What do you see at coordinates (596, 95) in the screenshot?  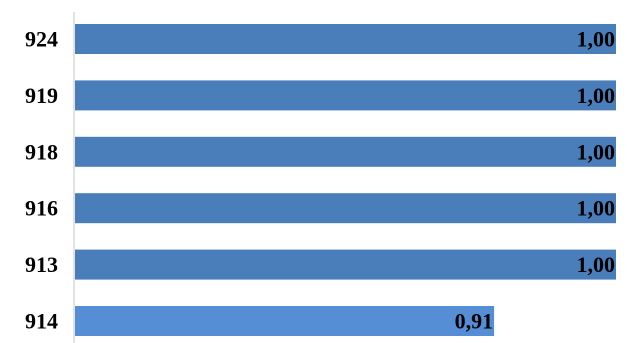 I see `value-label-919: 1,00` at bounding box center [596, 95].